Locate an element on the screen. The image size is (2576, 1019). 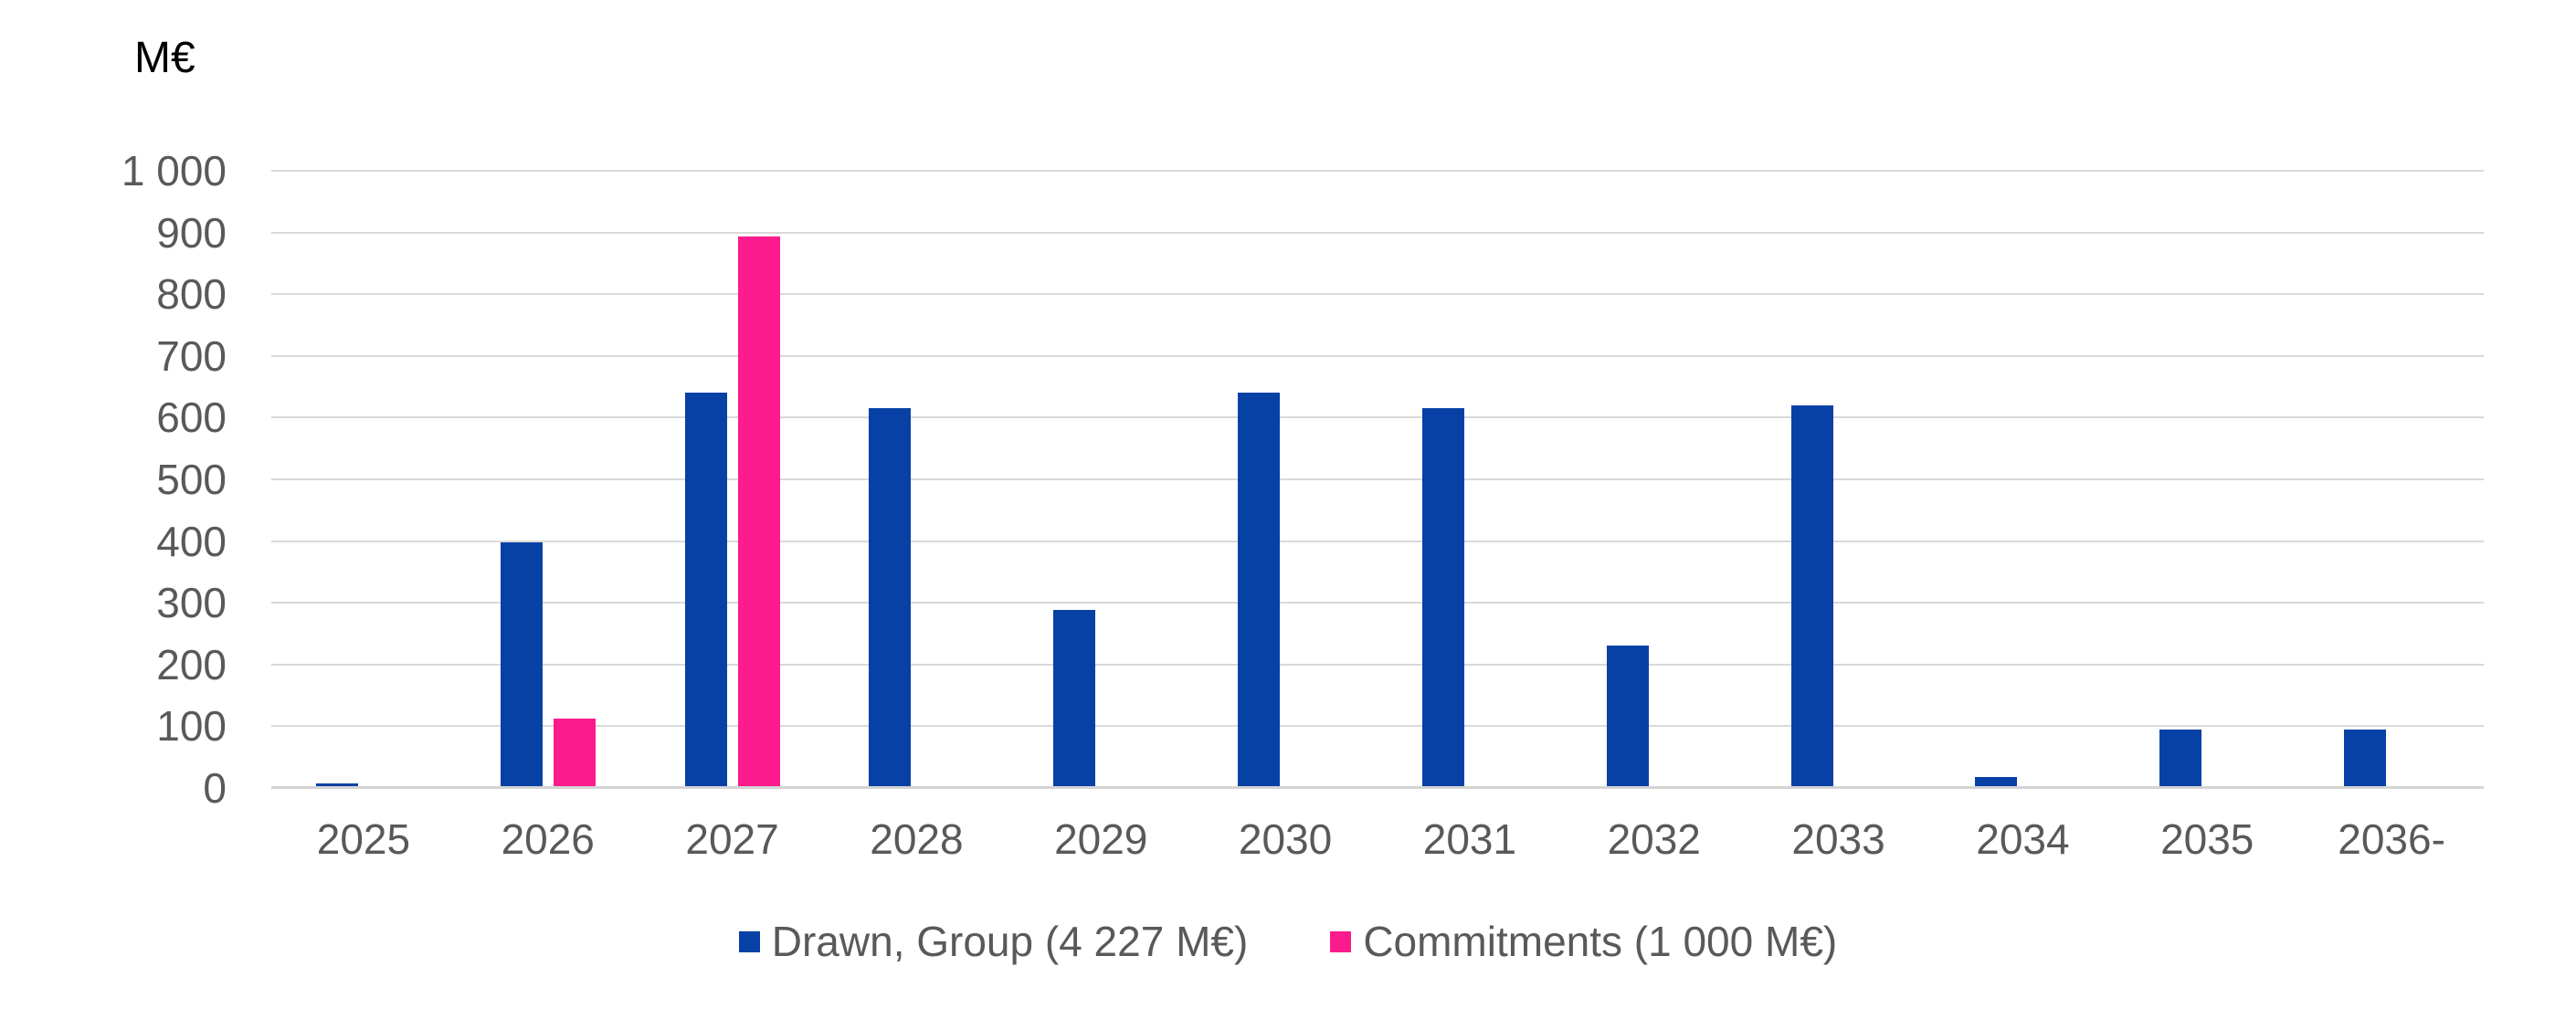
legend-item-drawn-group: Drawn, Group (4 227 M€) is located at coordinates (993, 942).